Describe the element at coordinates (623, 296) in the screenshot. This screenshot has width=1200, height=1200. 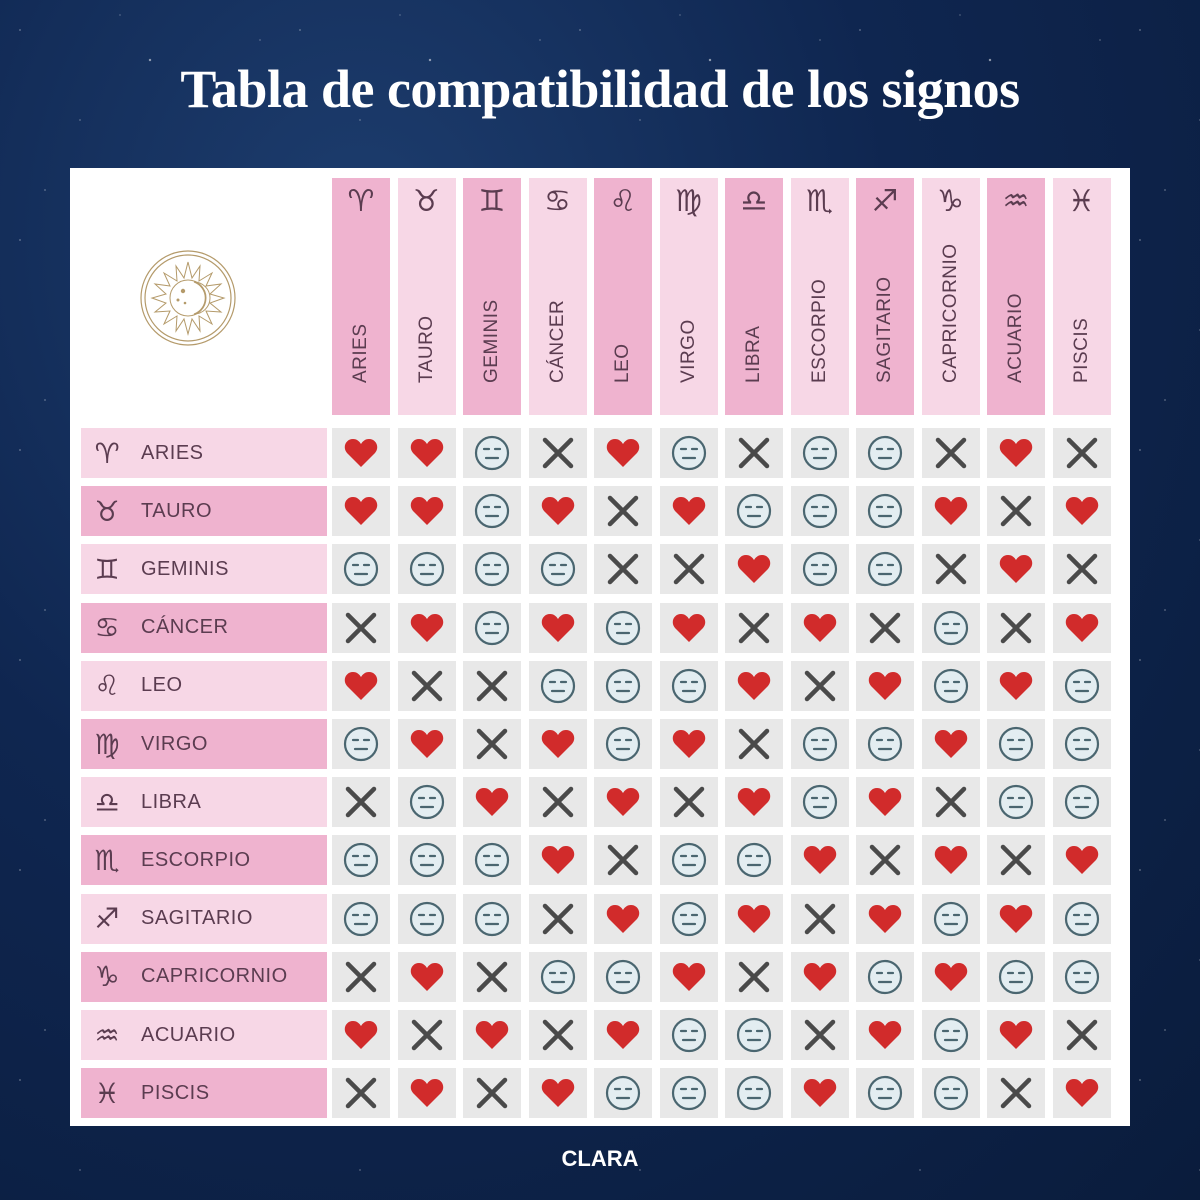
I see `column-header-leo: ♌ LEO` at that location.